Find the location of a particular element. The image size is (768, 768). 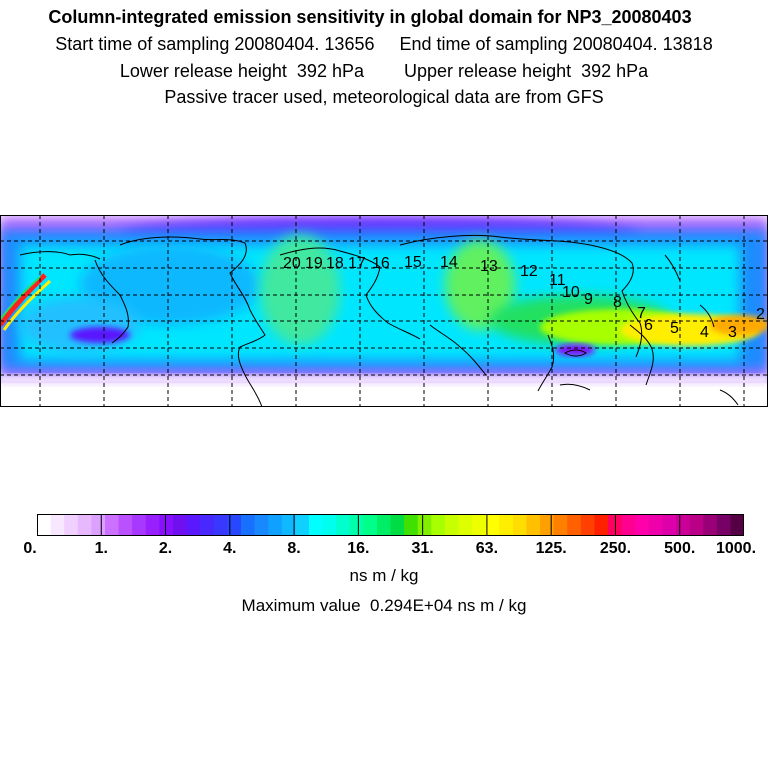

release-point-label: 12 is located at coordinates (529, 271).